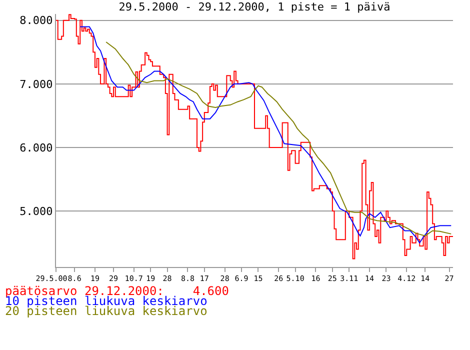 The image size is (470, 350). What do you see at coordinates (36, 211) in the screenshot?
I see `y-tick-label: 5.000` at bounding box center [36, 211].